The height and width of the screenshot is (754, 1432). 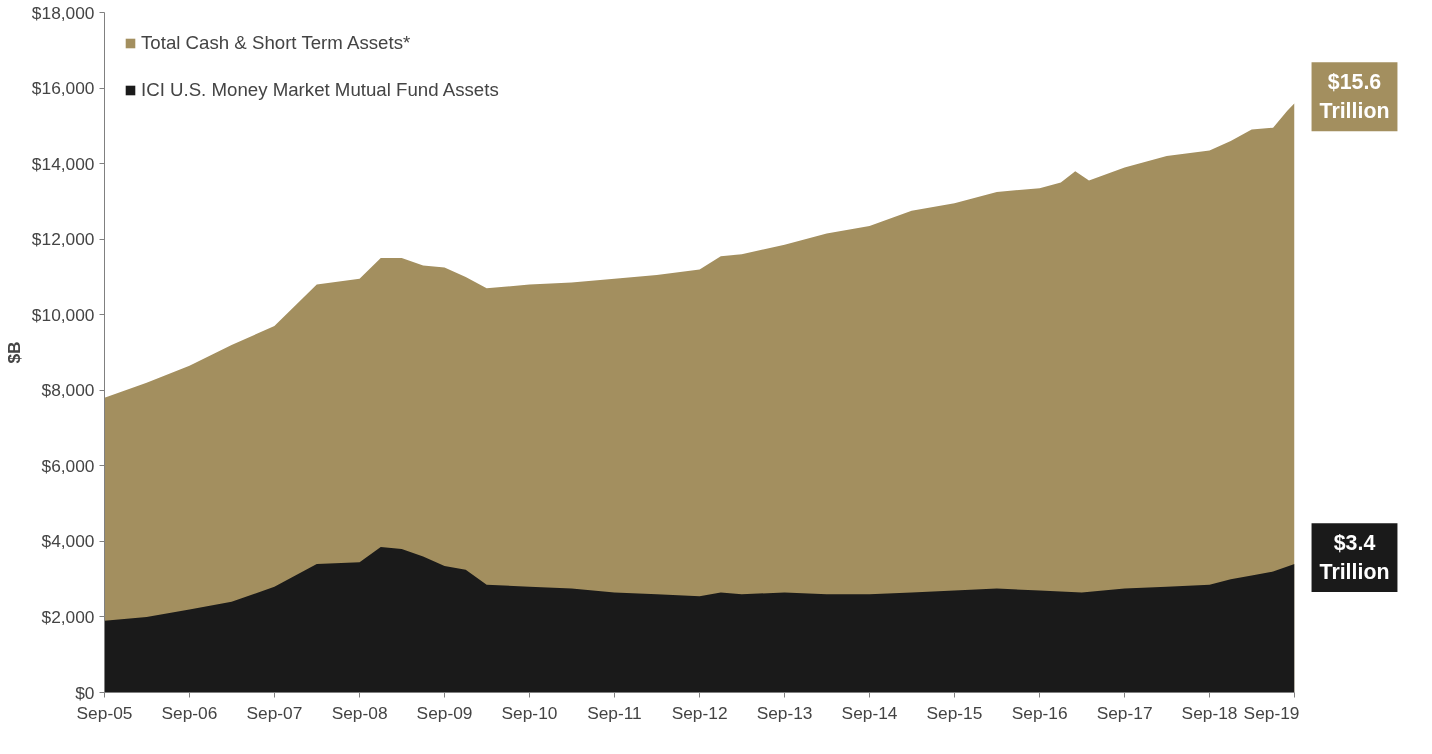 What do you see at coordinates (276, 43) in the screenshot?
I see `legend-label: Total Cash & Short Term Assets*` at bounding box center [276, 43].